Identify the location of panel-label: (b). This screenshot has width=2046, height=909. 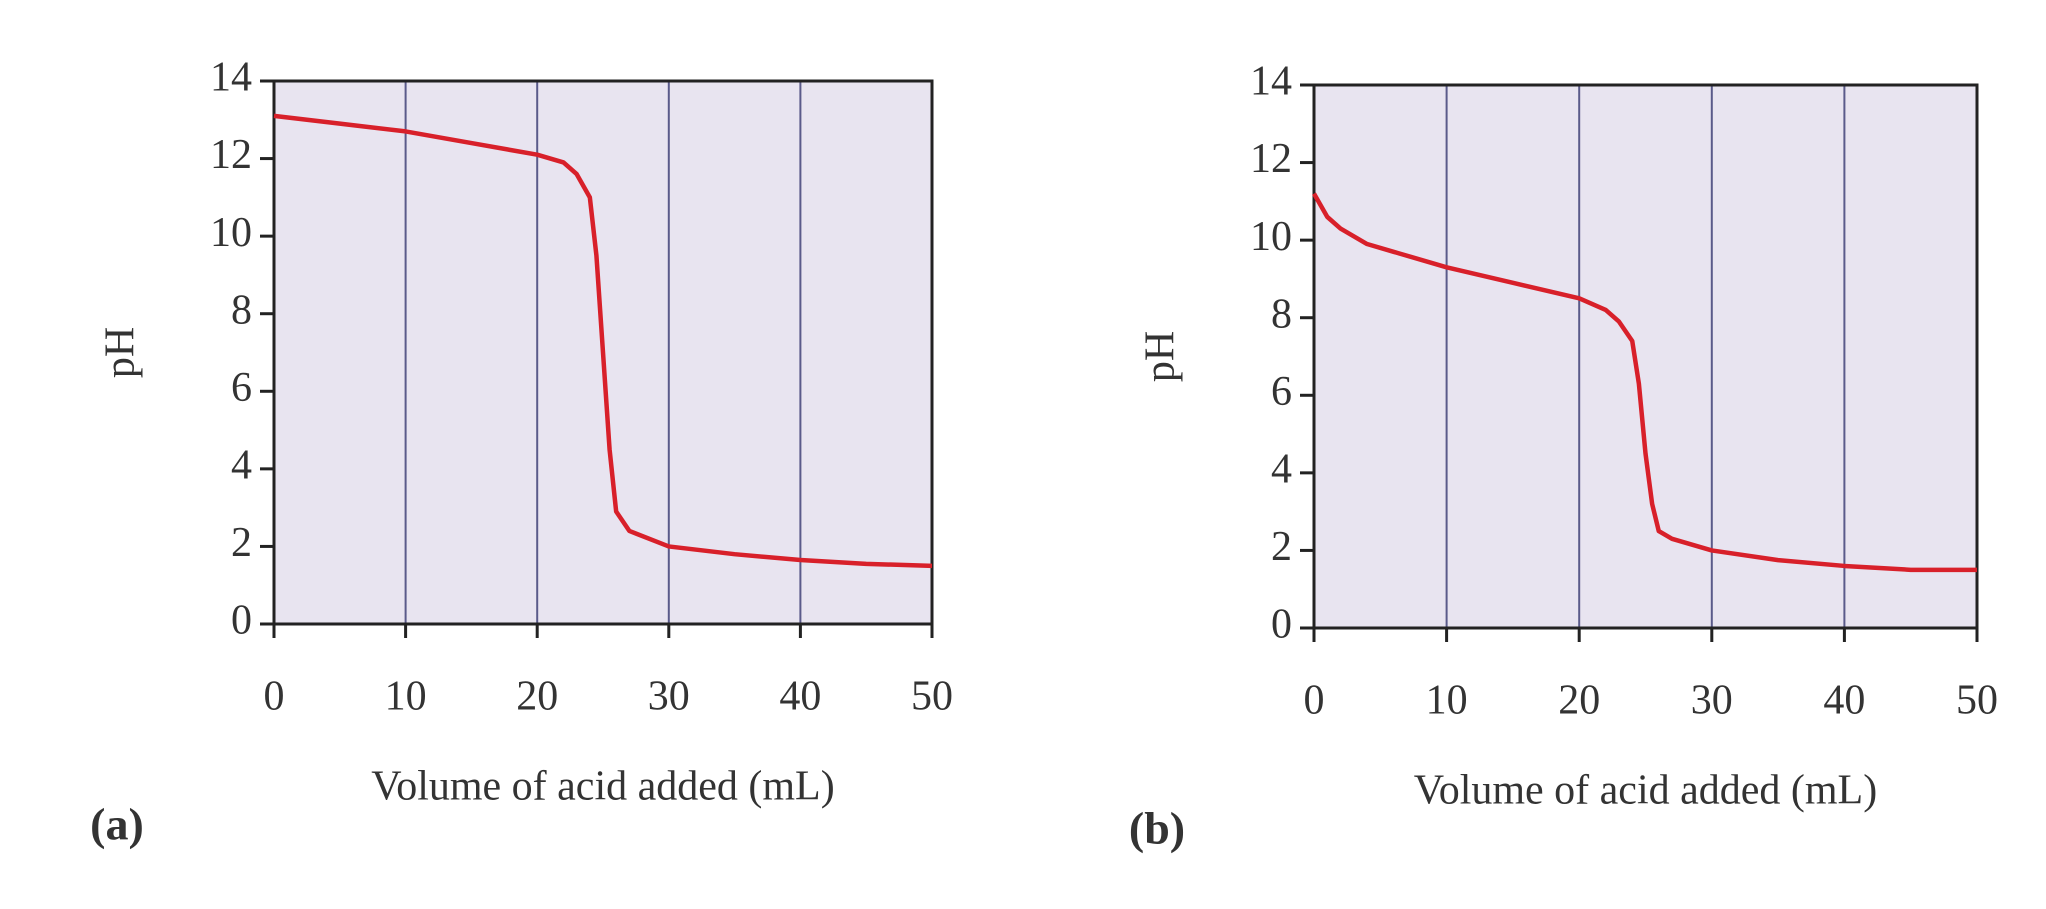
(1157, 828).